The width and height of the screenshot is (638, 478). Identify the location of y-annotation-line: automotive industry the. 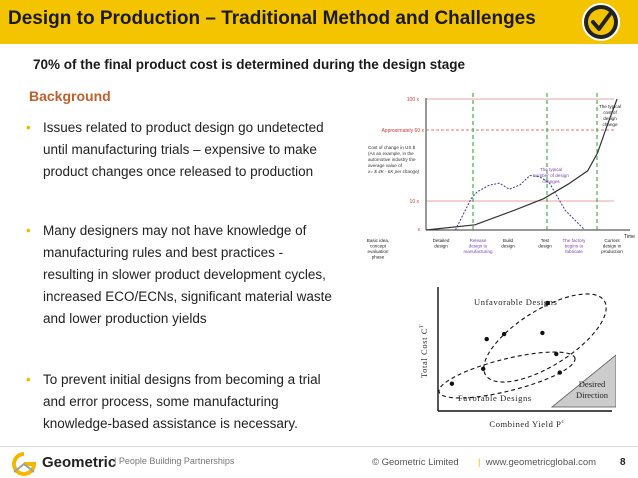
(392, 159).